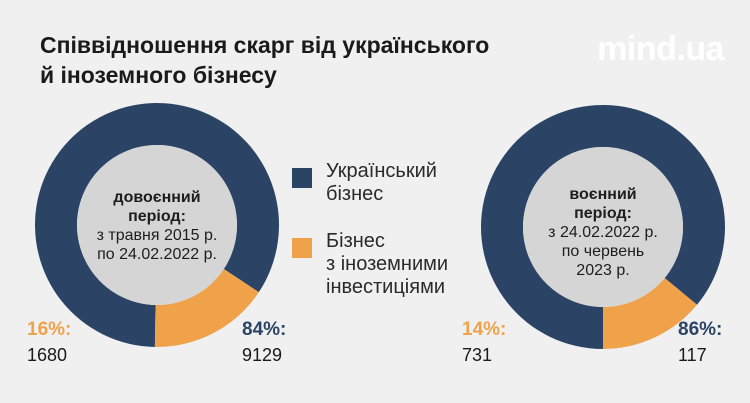  Describe the element at coordinates (603, 251) in the screenshot. I see `period-range-wartime: з 24.02.2022 р. по червень 2023 р.` at that location.